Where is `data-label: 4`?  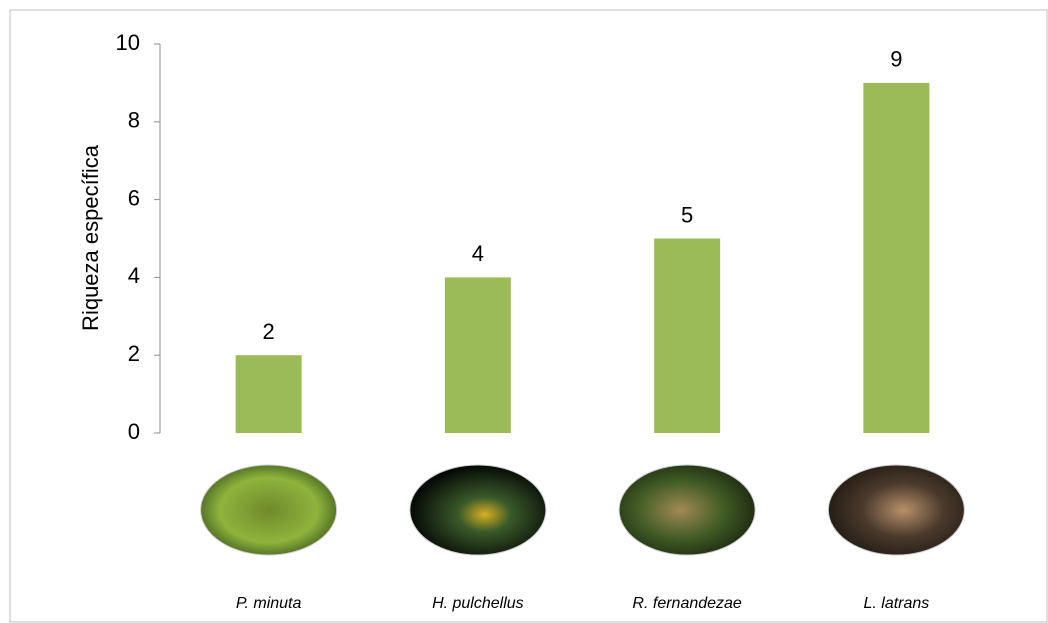
data-label: 4 is located at coordinates (478, 253).